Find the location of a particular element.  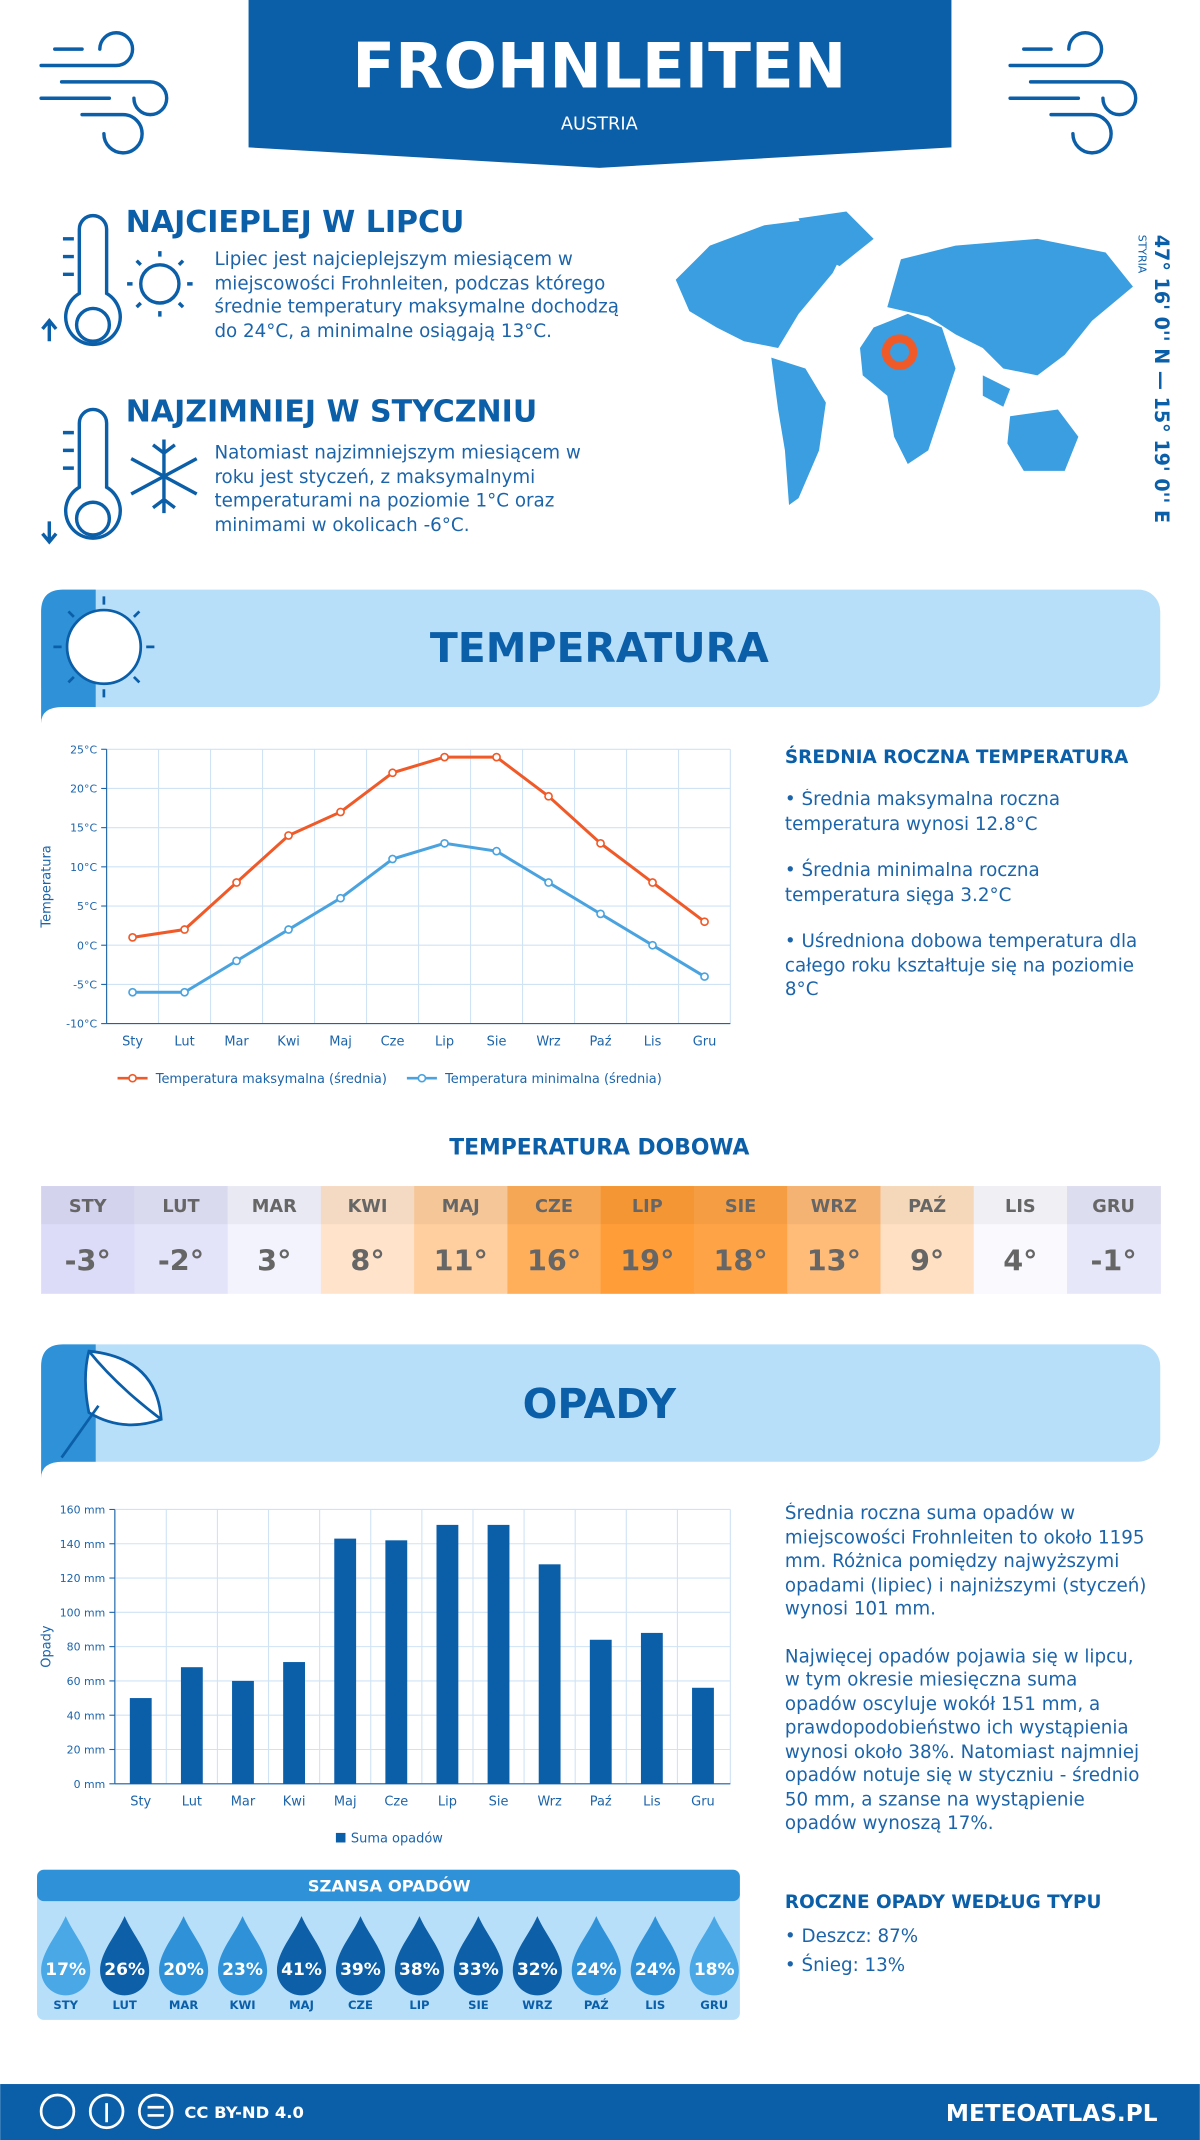

y-tick-label: 20°C is located at coordinates (83, 789).